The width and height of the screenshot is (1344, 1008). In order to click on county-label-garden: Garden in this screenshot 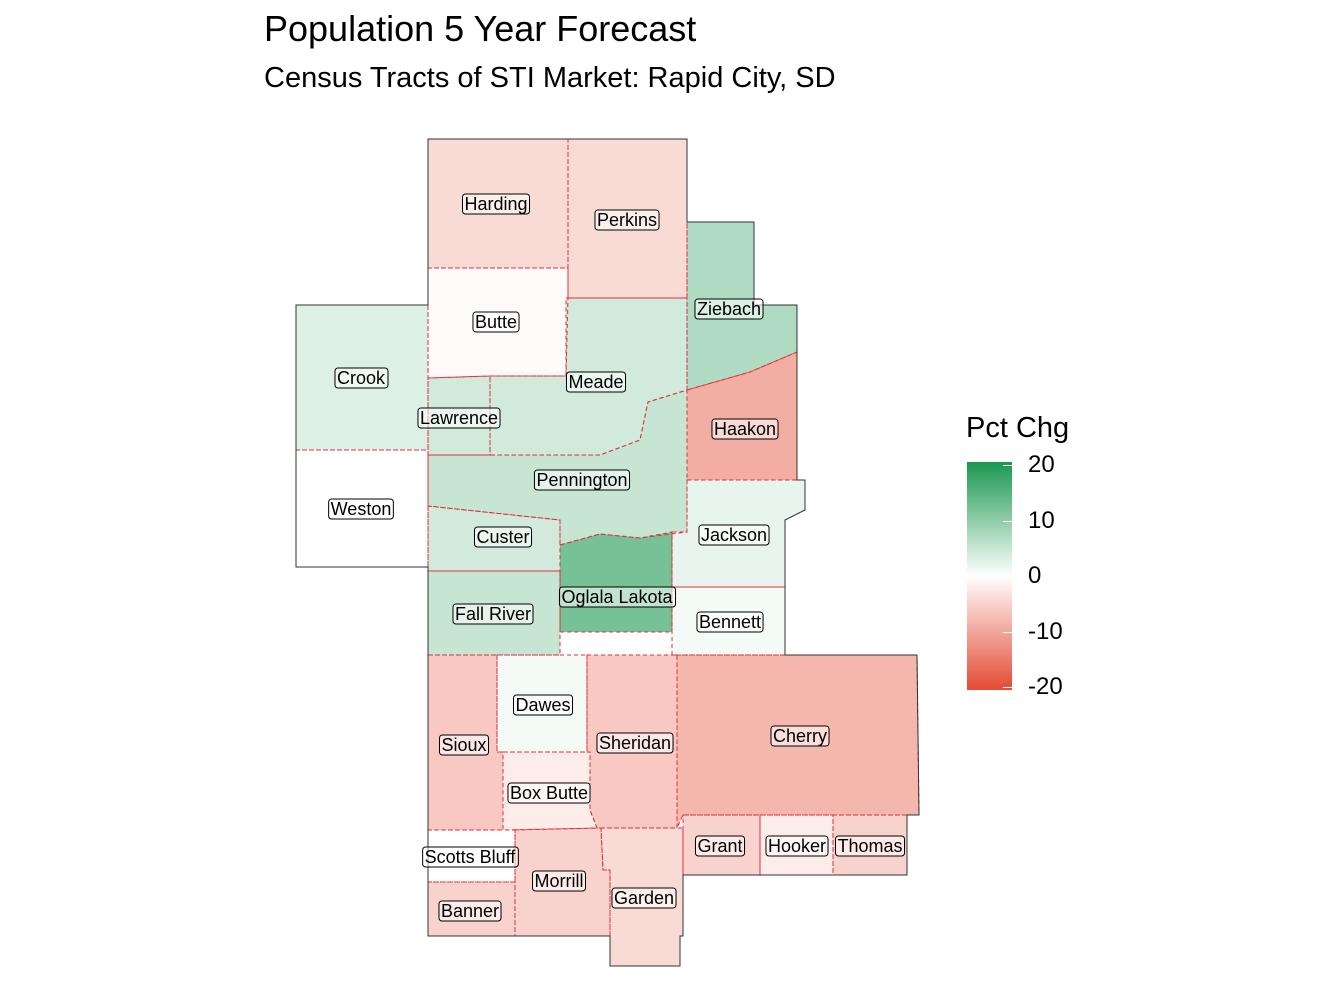, I will do `click(644, 898)`.